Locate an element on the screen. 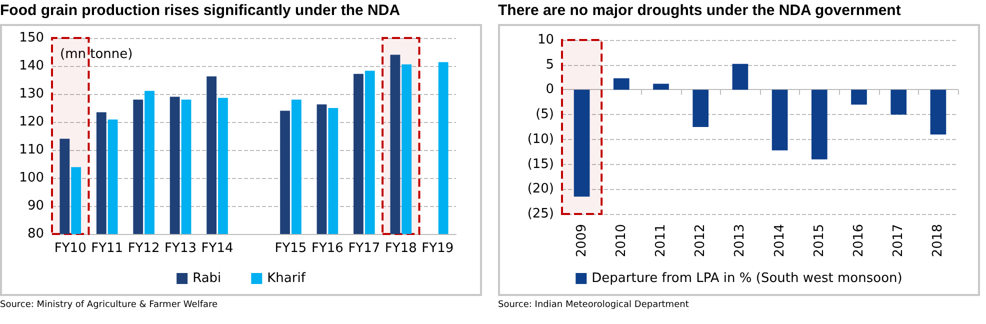 The height and width of the screenshot is (324, 986). x-tick-label: FY17 is located at coordinates (364, 248).